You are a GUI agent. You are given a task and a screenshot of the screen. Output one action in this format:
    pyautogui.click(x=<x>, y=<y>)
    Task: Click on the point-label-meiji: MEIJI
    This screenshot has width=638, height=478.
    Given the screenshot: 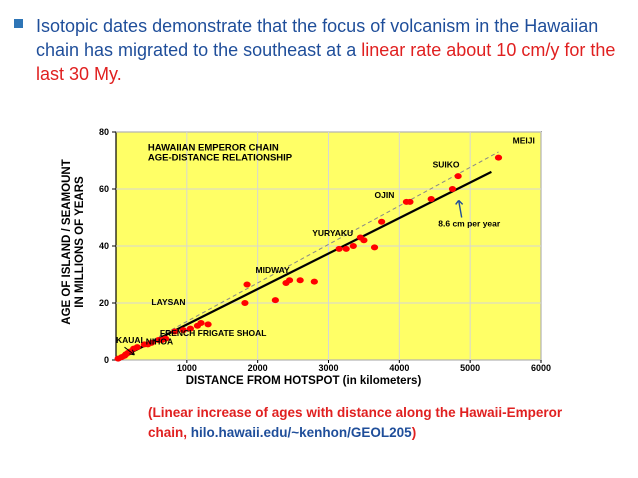 What is the action you would take?
    pyautogui.click(x=524, y=140)
    